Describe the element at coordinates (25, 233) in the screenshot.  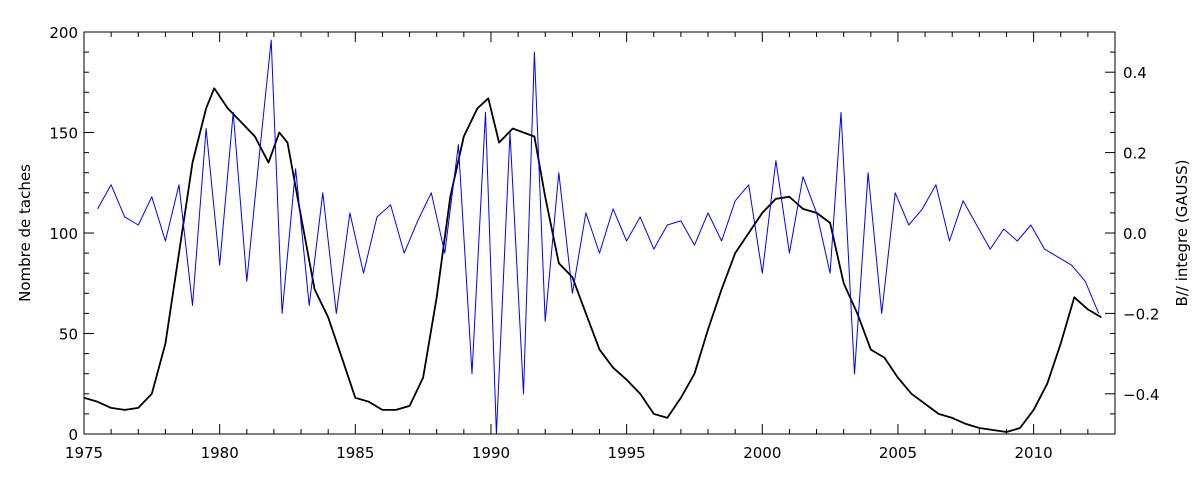
I see `y-axis-title: Nombre de taches` at that location.